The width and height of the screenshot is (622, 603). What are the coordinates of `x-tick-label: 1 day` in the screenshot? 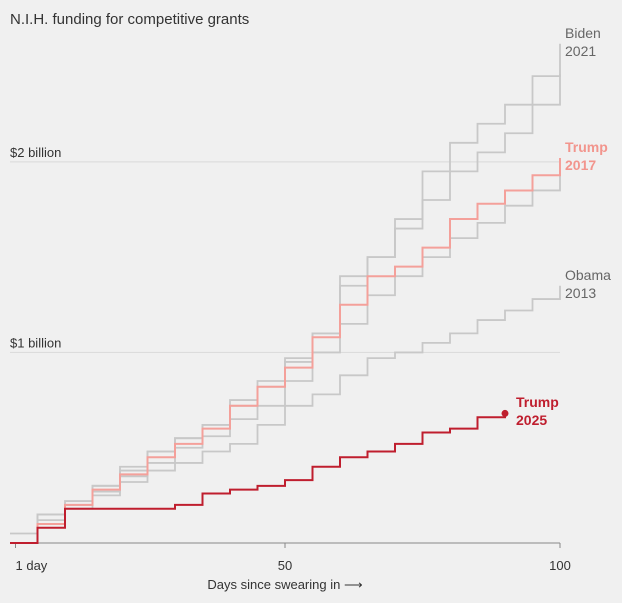 It's located at (32, 565).